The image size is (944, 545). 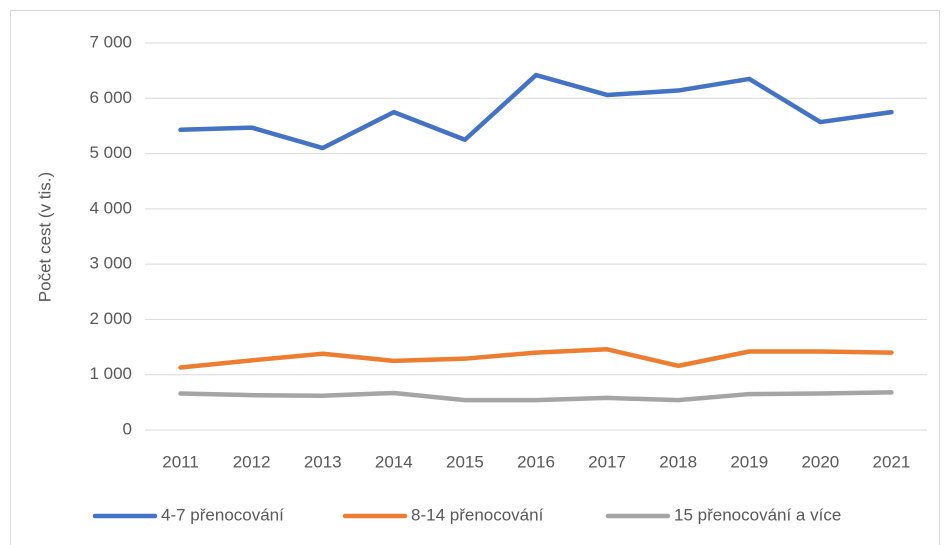 What do you see at coordinates (110, 97) in the screenshot?
I see `y-tick-label: 6 000` at bounding box center [110, 97].